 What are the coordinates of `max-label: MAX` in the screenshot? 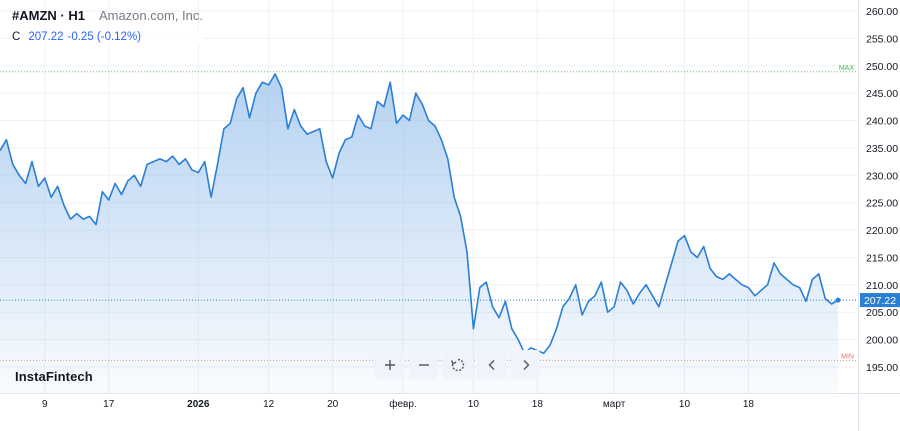 It's located at (847, 68).